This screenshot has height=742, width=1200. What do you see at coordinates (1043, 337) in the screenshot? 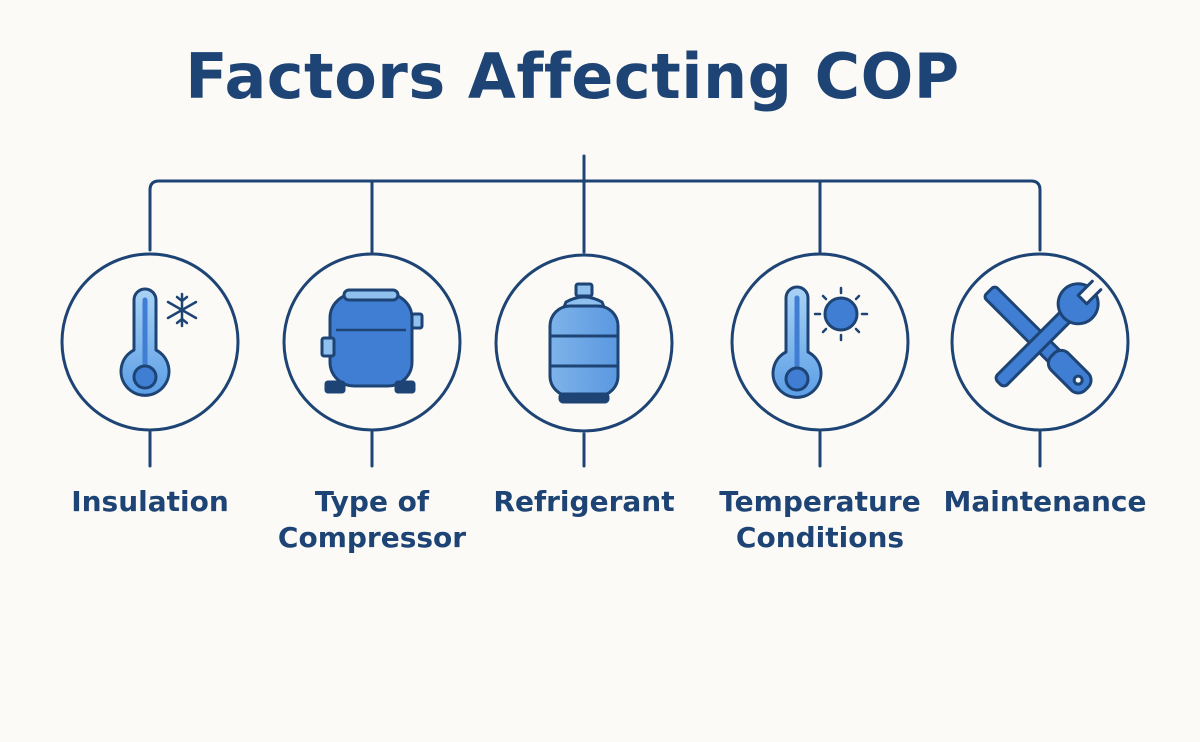
I see `wrench-screwdriver-icon` at bounding box center [1043, 337].